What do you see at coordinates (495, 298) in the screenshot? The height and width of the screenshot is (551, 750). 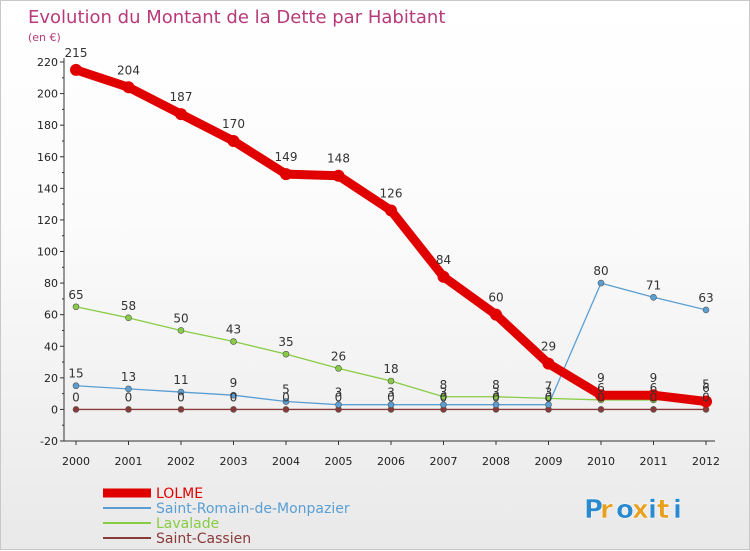 I see `data-label: 60` at bounding box center [495, 298].